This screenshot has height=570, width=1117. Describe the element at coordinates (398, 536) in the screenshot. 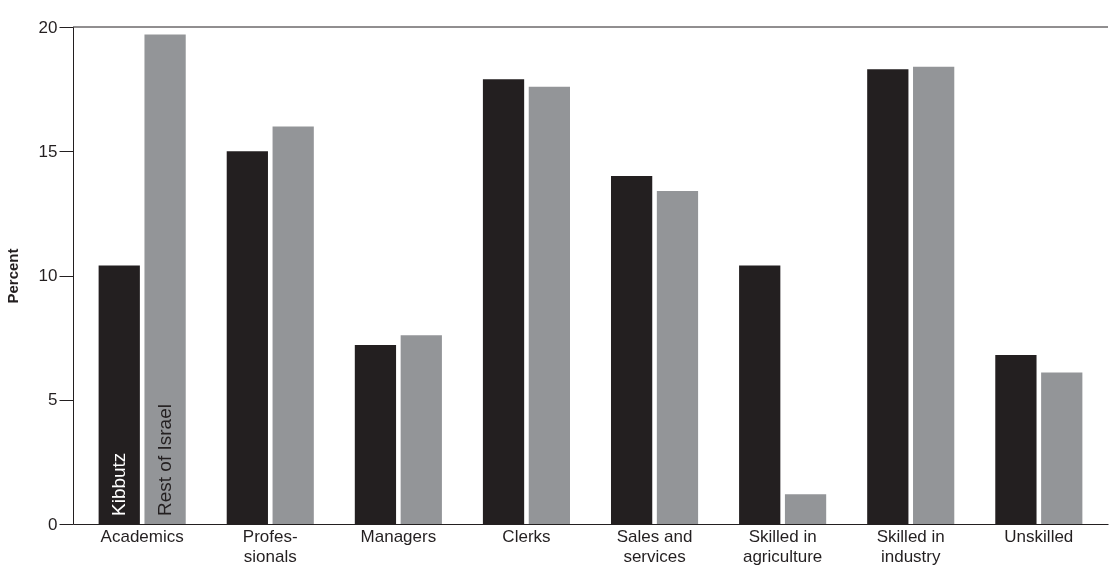

I see `x-tick-label: Managers` at that location.